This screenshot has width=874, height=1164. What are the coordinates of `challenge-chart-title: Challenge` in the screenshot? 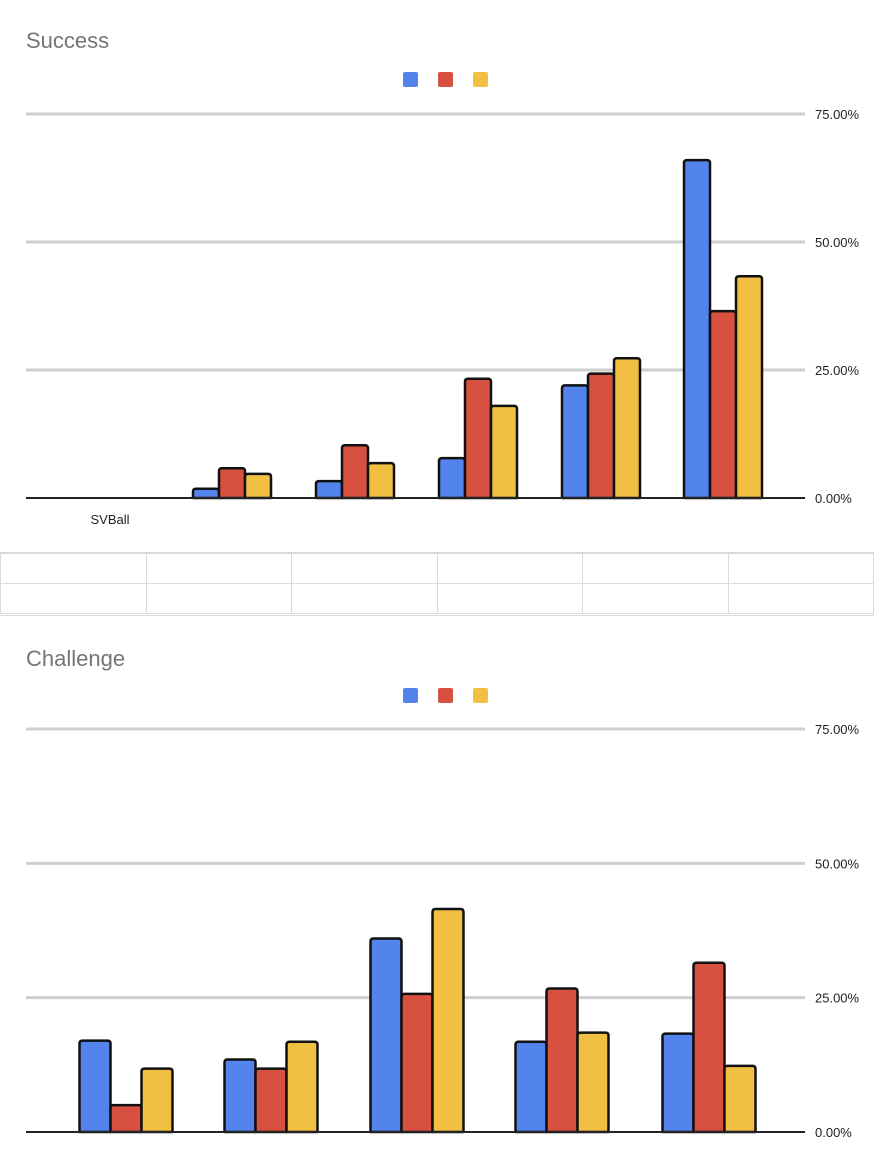 It's located at (76, 658).